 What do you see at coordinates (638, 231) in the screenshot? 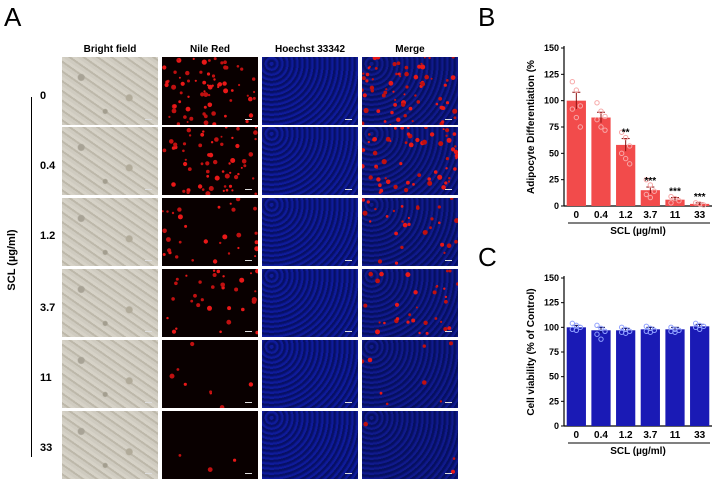
I see `x-axis-label: SCL (µg/ml)` at bounding box center [638, 231].